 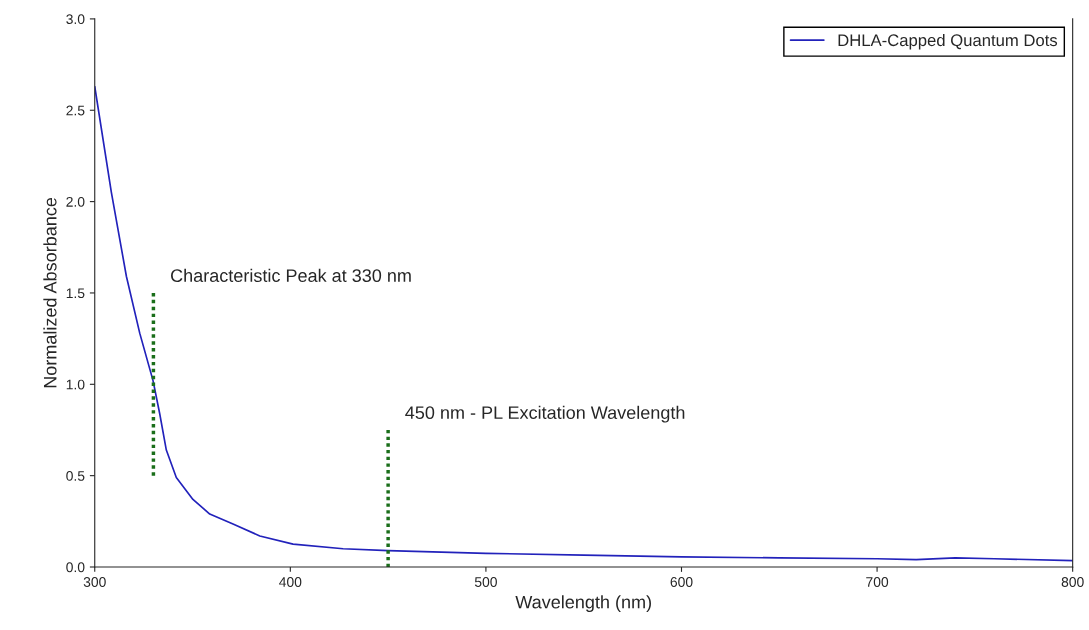 What do you see at coordinates (75, 567) in the screenshot?
I see `y-tick-label: 0.0` at bounding box center [75, 567].